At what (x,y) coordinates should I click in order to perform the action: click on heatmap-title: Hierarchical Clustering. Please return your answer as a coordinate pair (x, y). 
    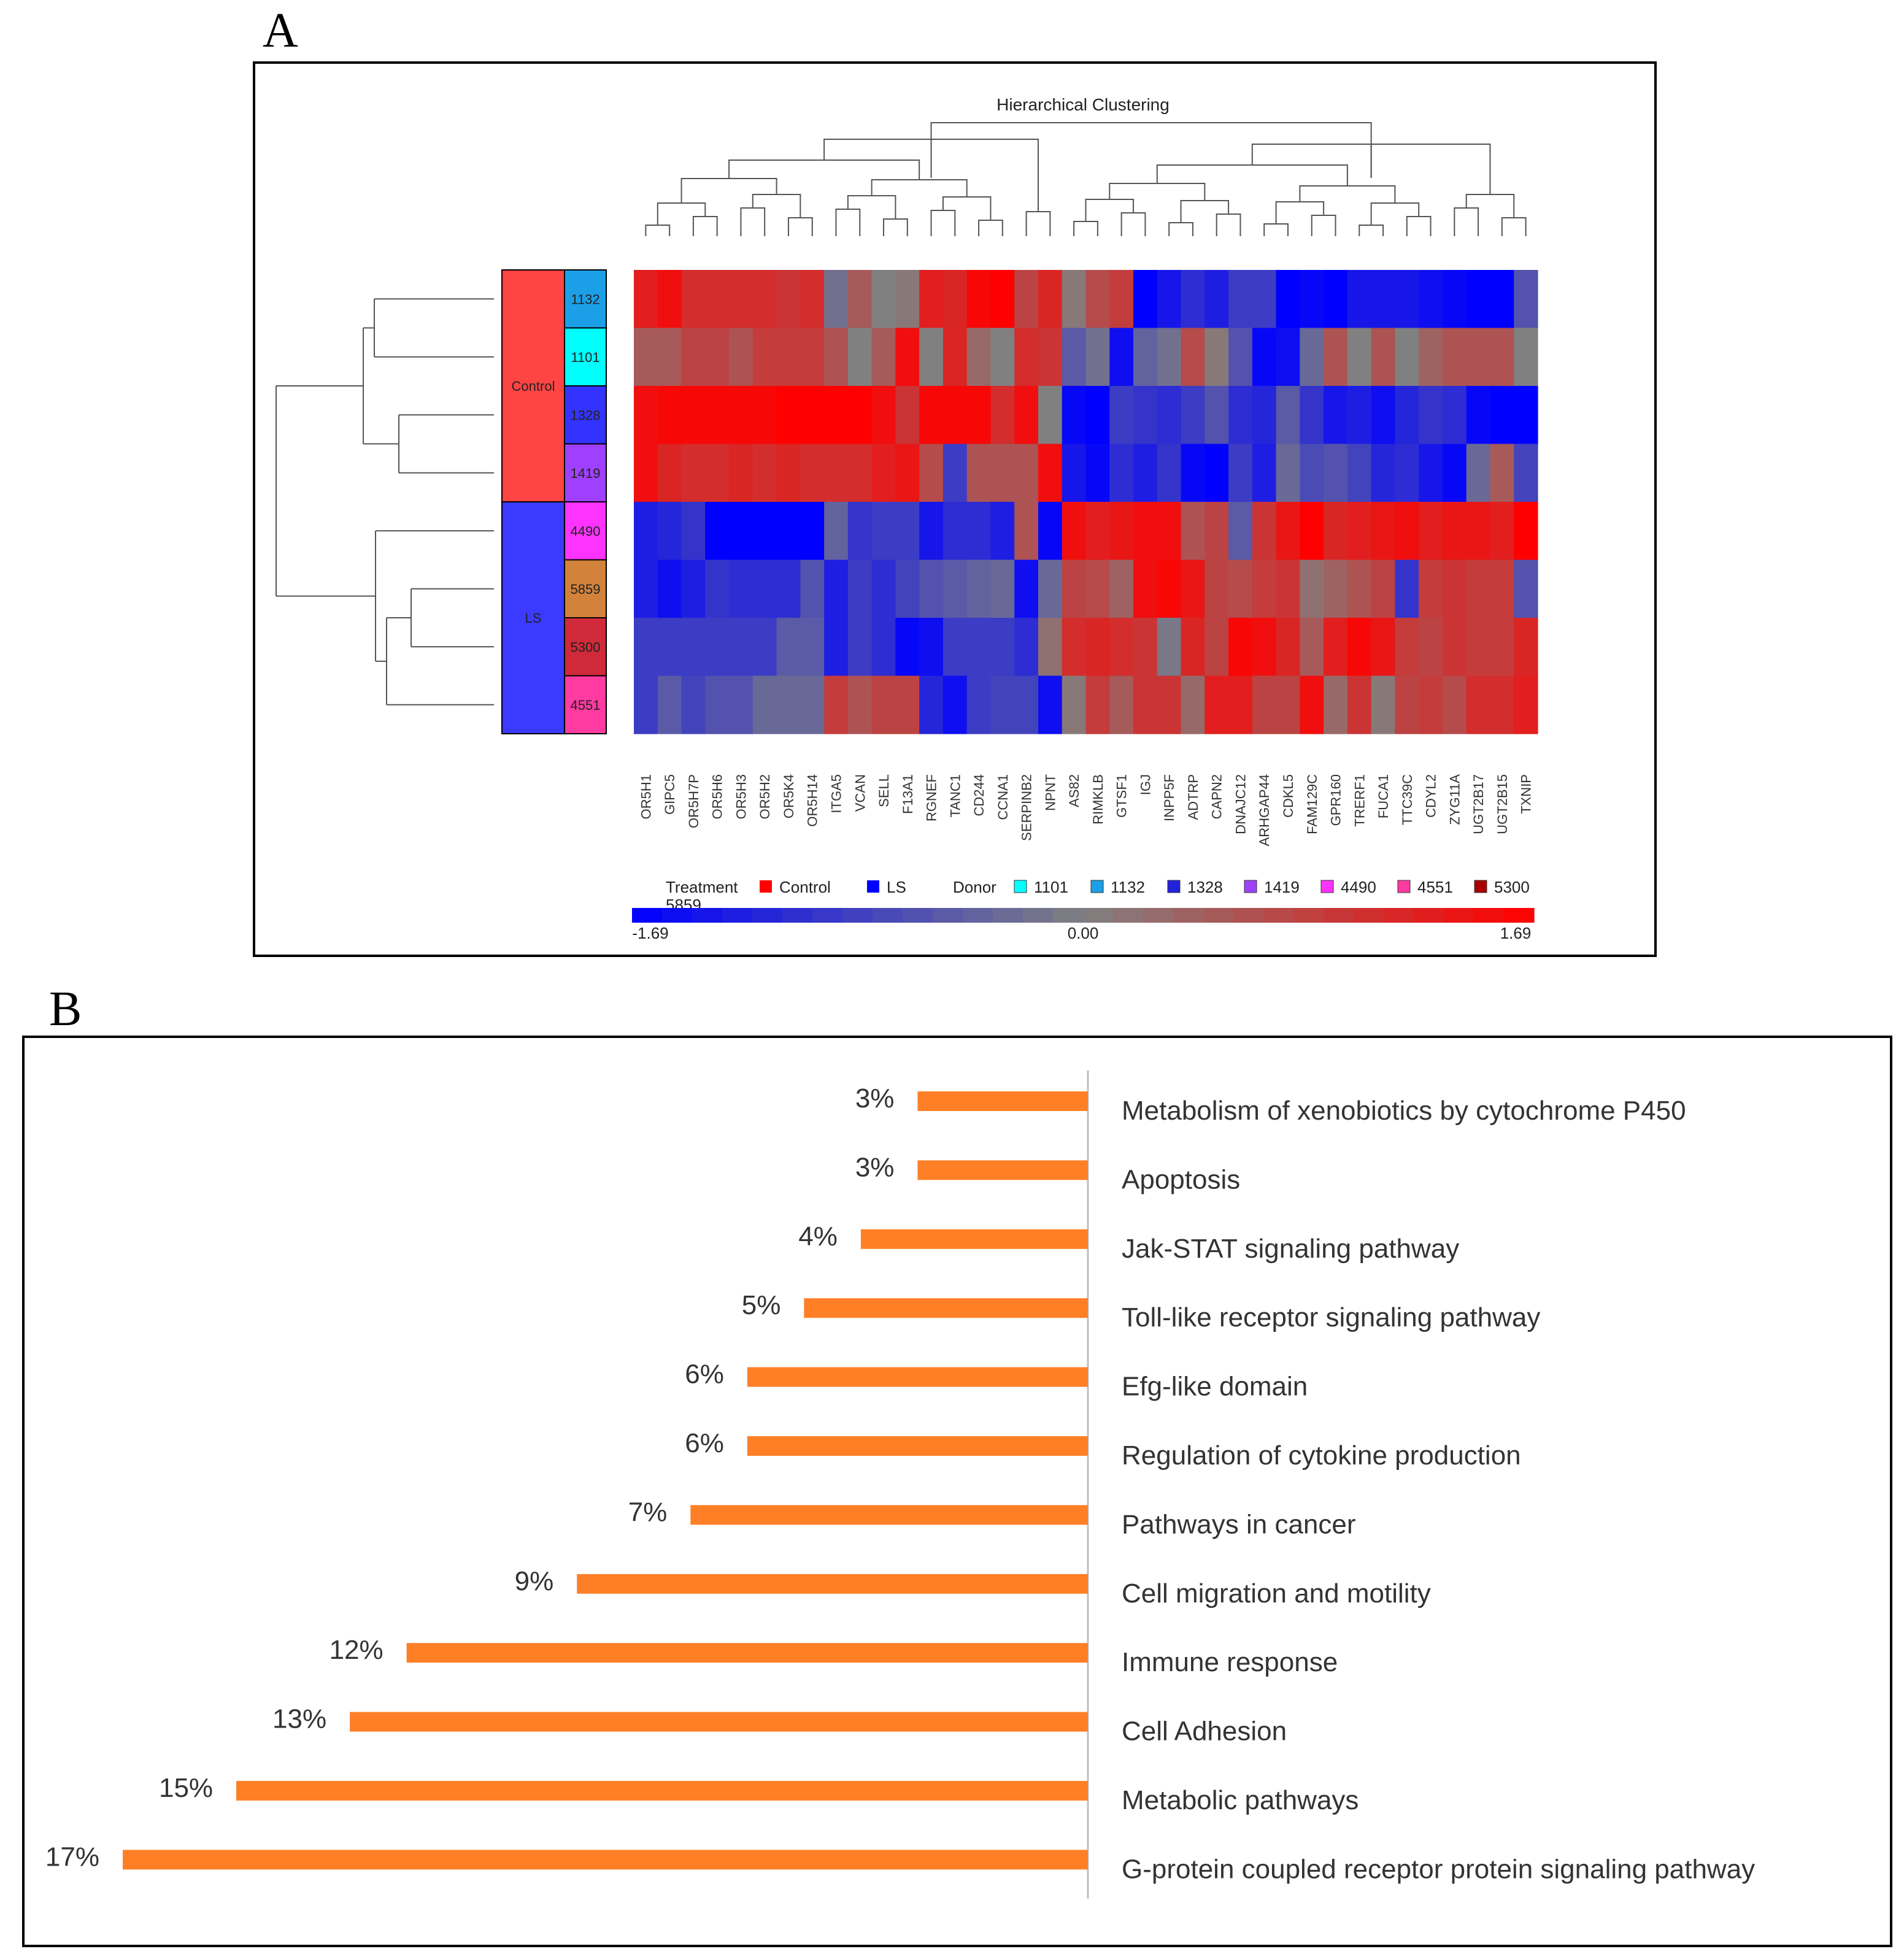
    Looking at the image, I should click on (1083, 104).